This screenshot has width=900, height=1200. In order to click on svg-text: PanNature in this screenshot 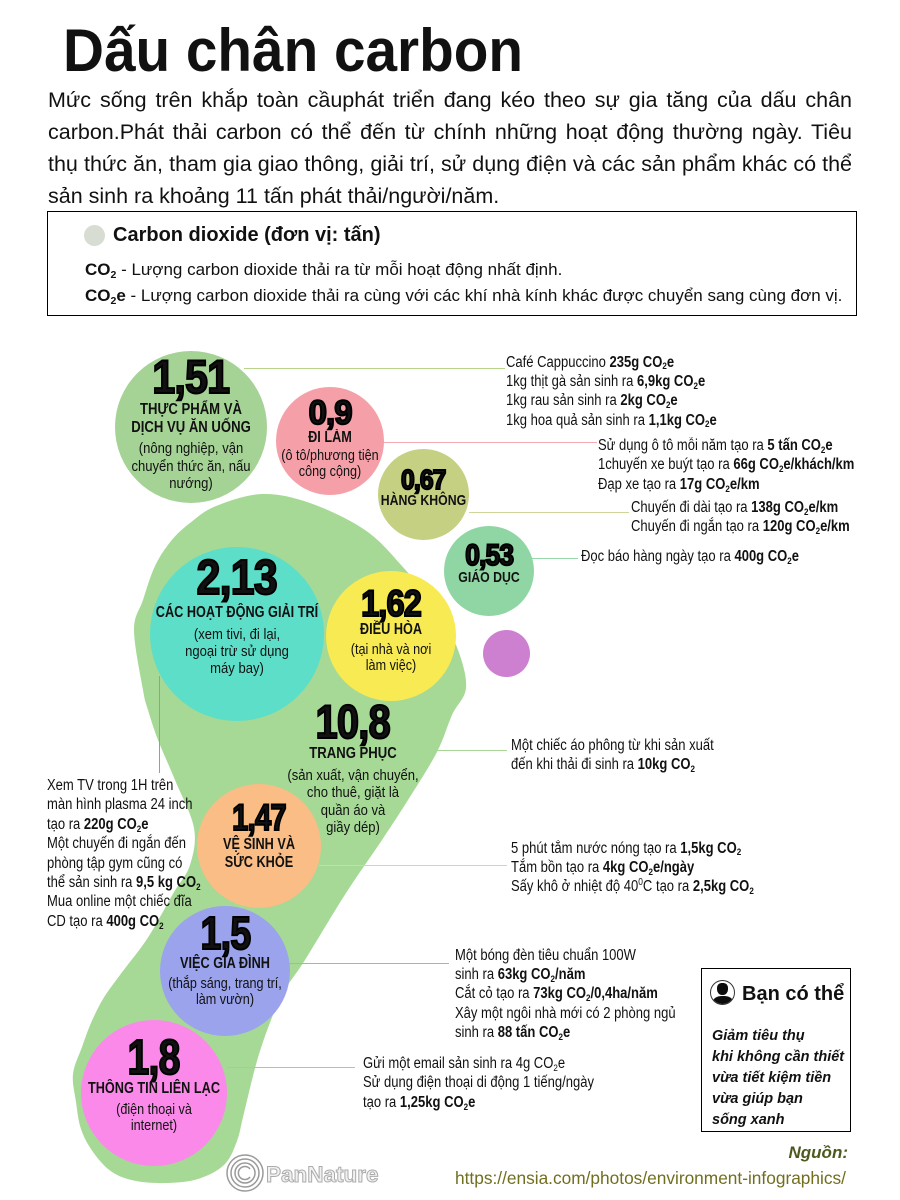, I will do `click(322, 1174)`.